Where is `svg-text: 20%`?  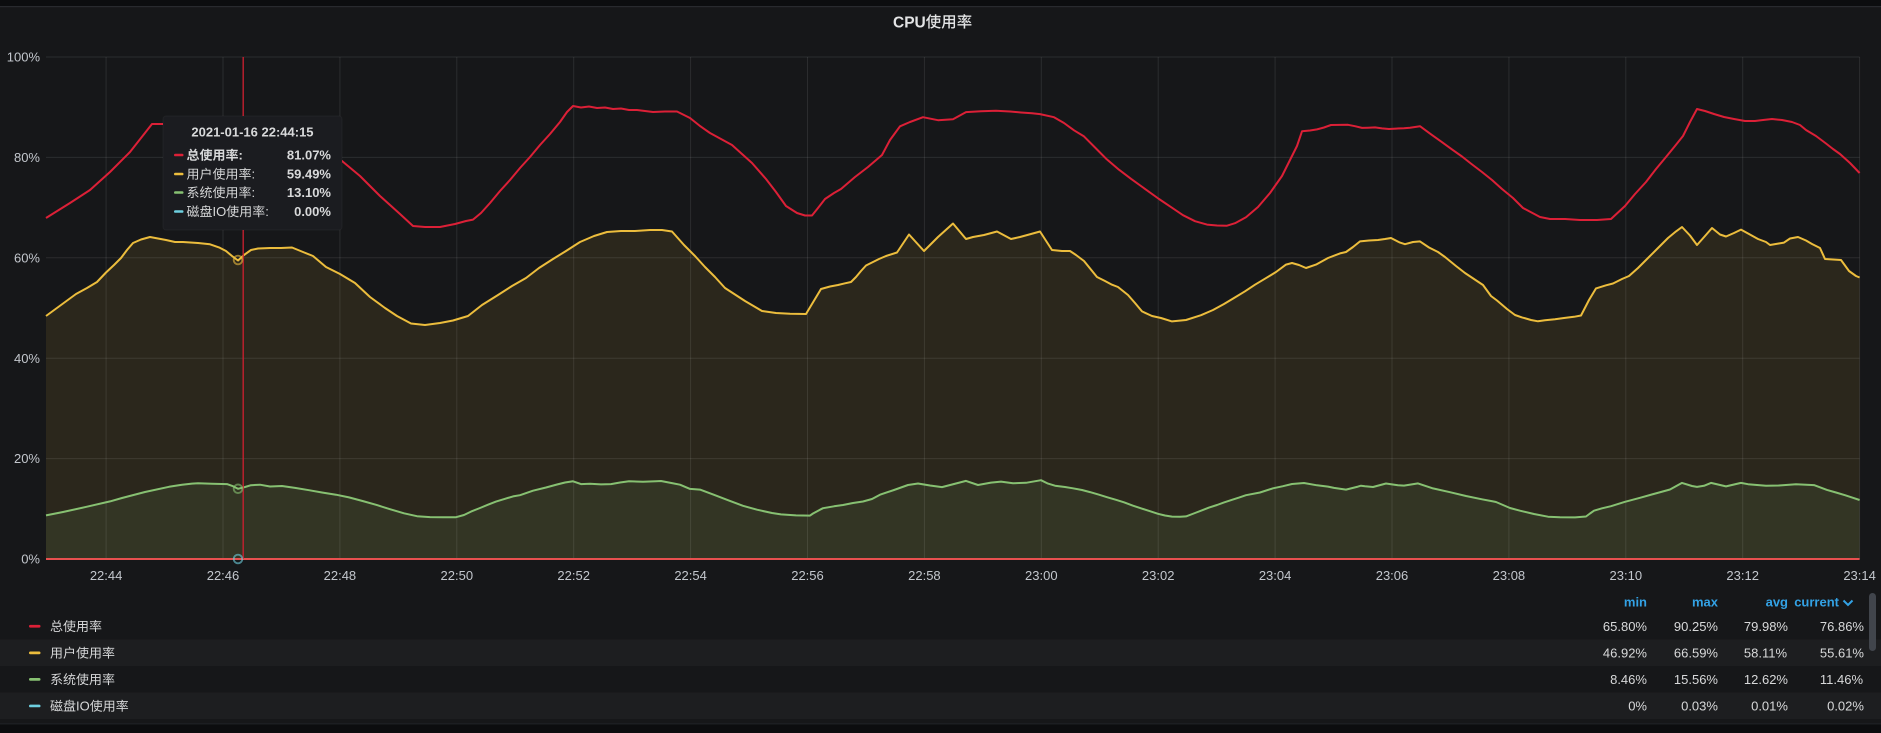 svg-text: 20% is located at coordinates (27, 458).